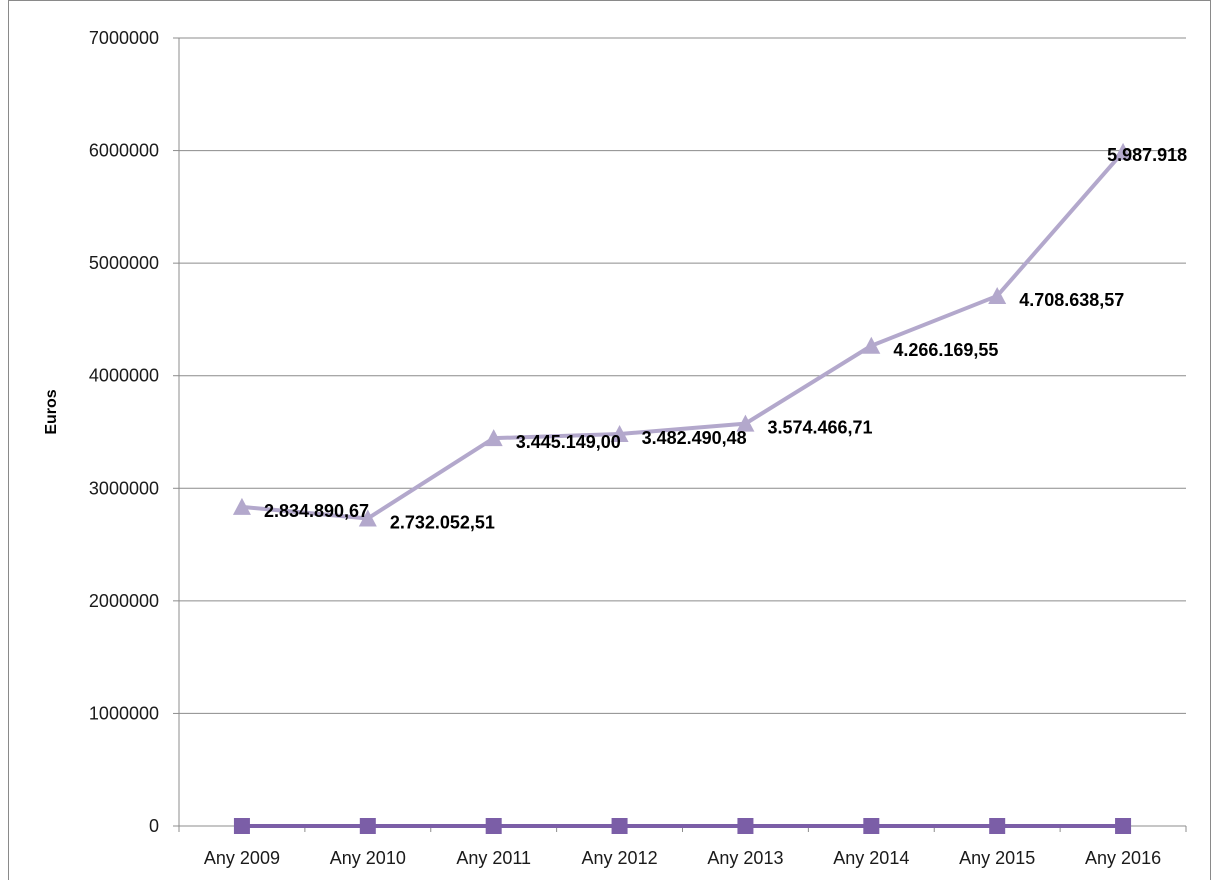 This screenshot has height=881, width=1213. I want to click on y-tick-label: 4000000, so click(124, 376).